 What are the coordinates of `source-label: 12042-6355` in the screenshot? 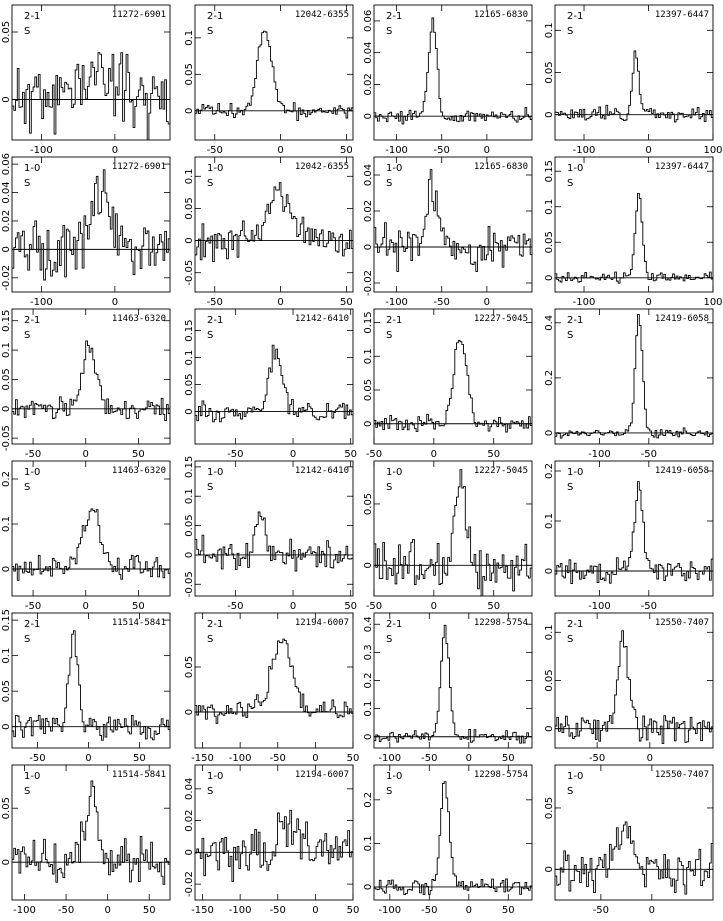 It's located at (322, 15).